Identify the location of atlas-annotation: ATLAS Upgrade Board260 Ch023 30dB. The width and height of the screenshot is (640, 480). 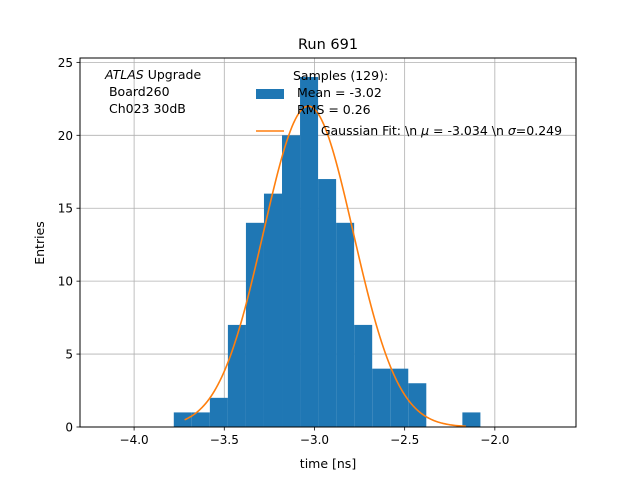
(152, 91).